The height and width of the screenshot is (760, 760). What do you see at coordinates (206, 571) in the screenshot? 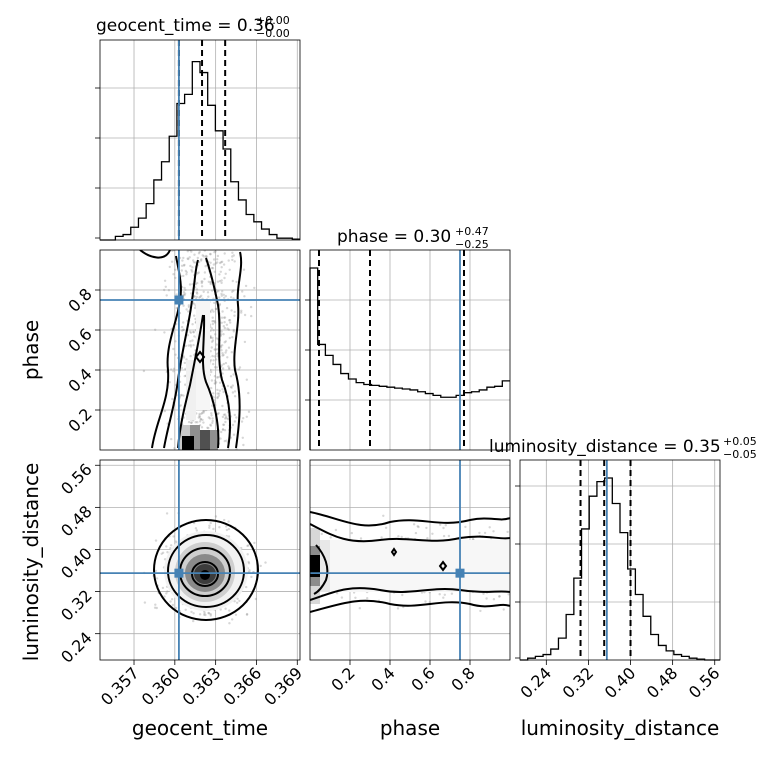
I see `density-cells` at bounding box center [206, 571].